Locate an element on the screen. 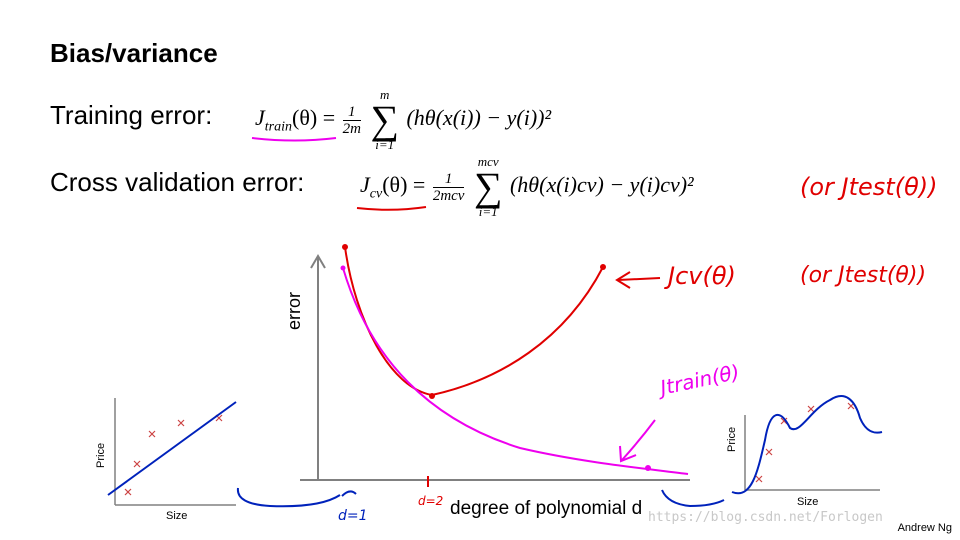 This screenshot has width=960, height=540. right-plot-ylabel: Price is located at coordinates (732, 439).